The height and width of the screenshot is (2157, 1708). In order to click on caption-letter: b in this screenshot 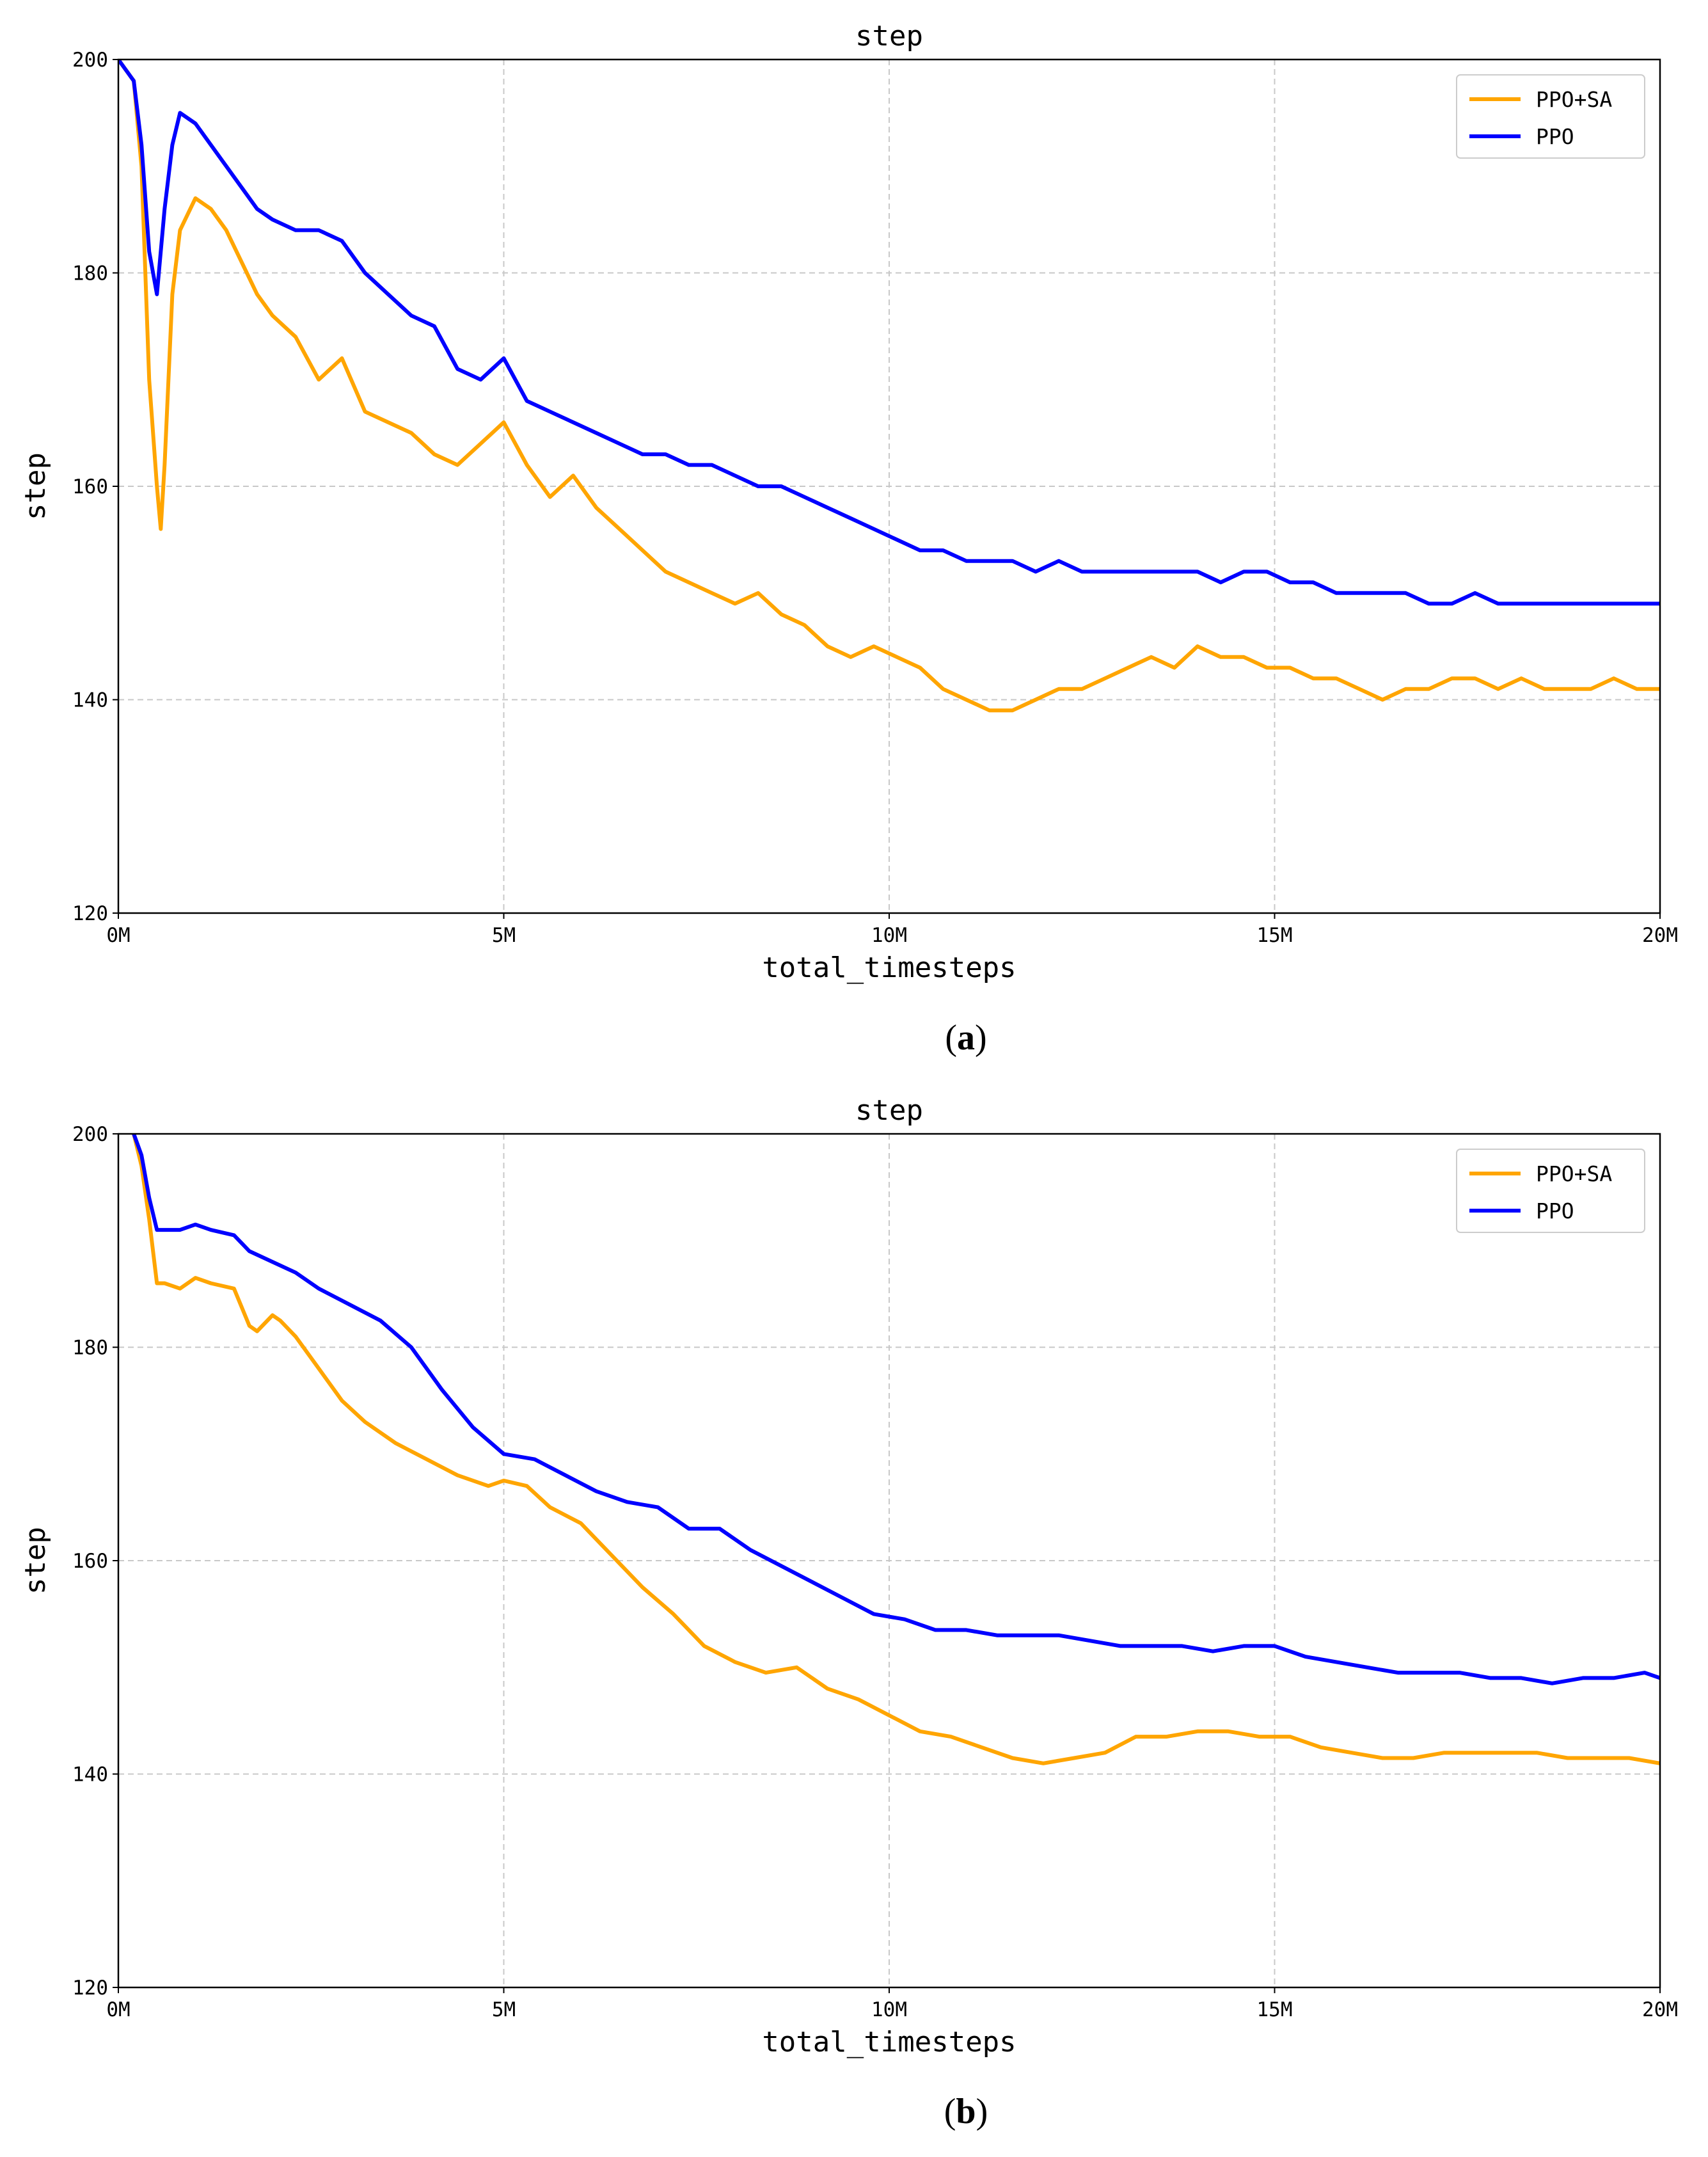, I will do `click(966, 2111)`.